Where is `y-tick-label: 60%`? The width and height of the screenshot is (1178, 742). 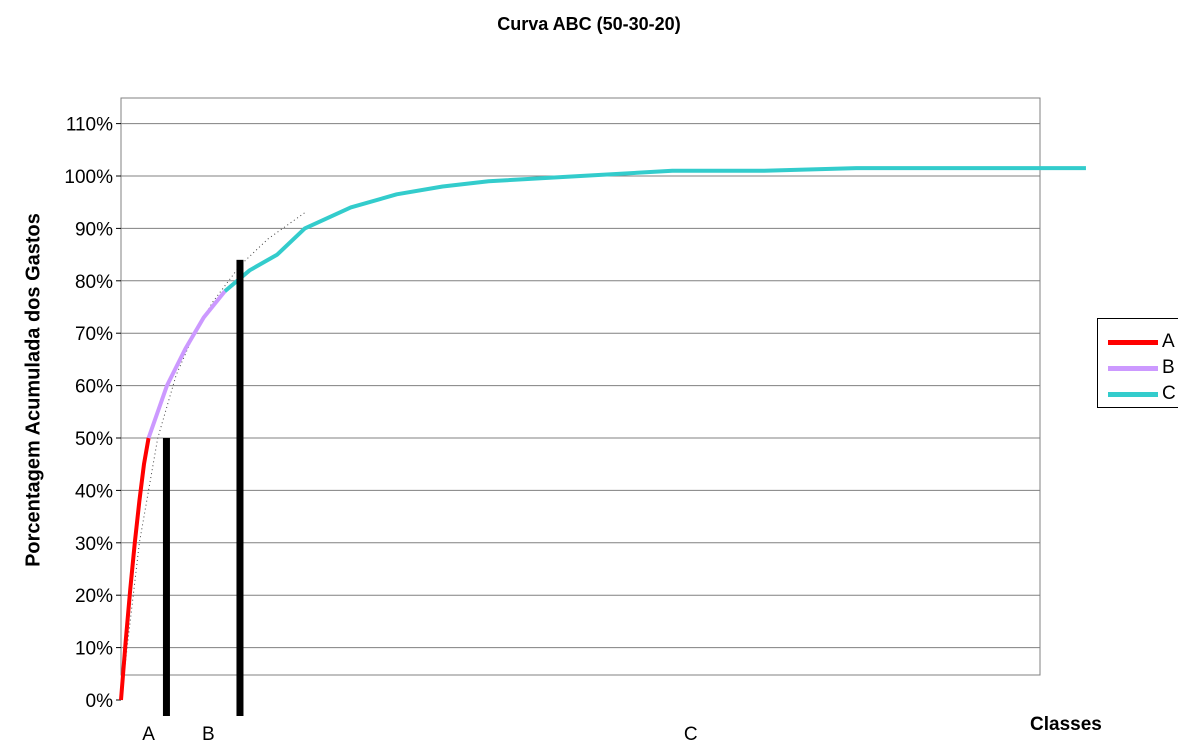 y-tick-label: 60% is located at coordinates (94, 387).